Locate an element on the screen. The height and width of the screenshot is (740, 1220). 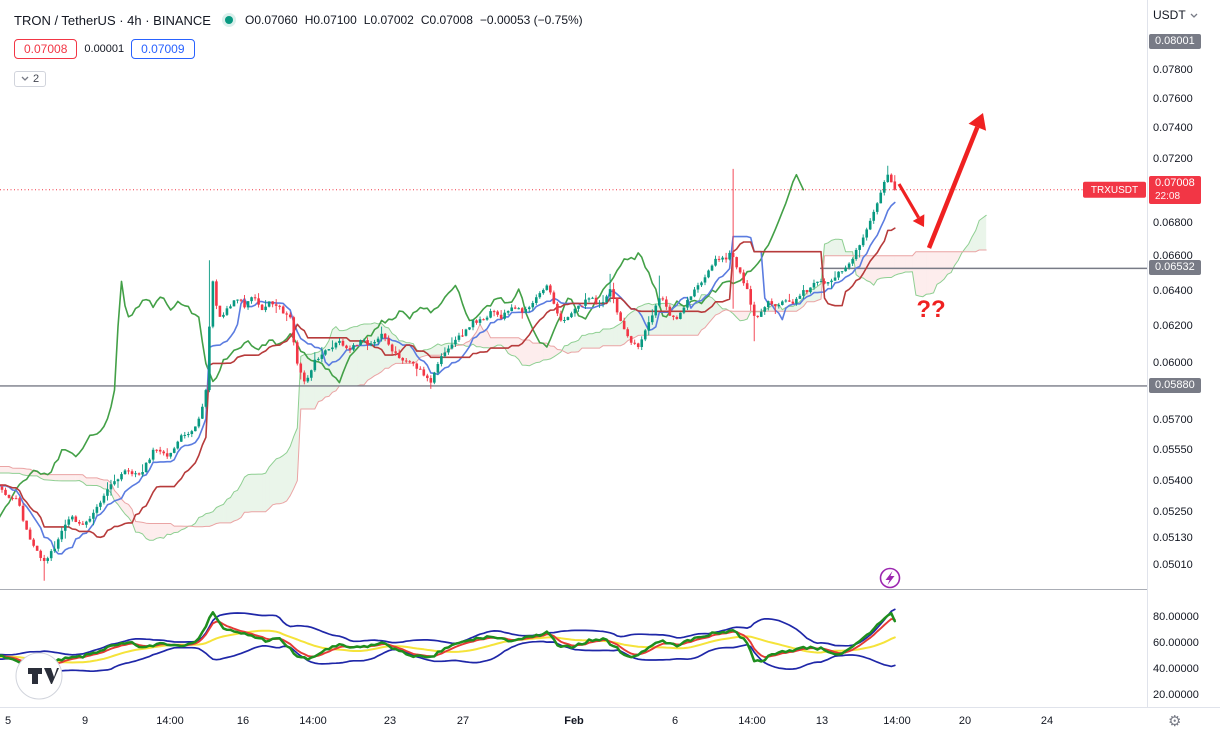
time-tick-label: 9 is located at coordinates (85, 721).